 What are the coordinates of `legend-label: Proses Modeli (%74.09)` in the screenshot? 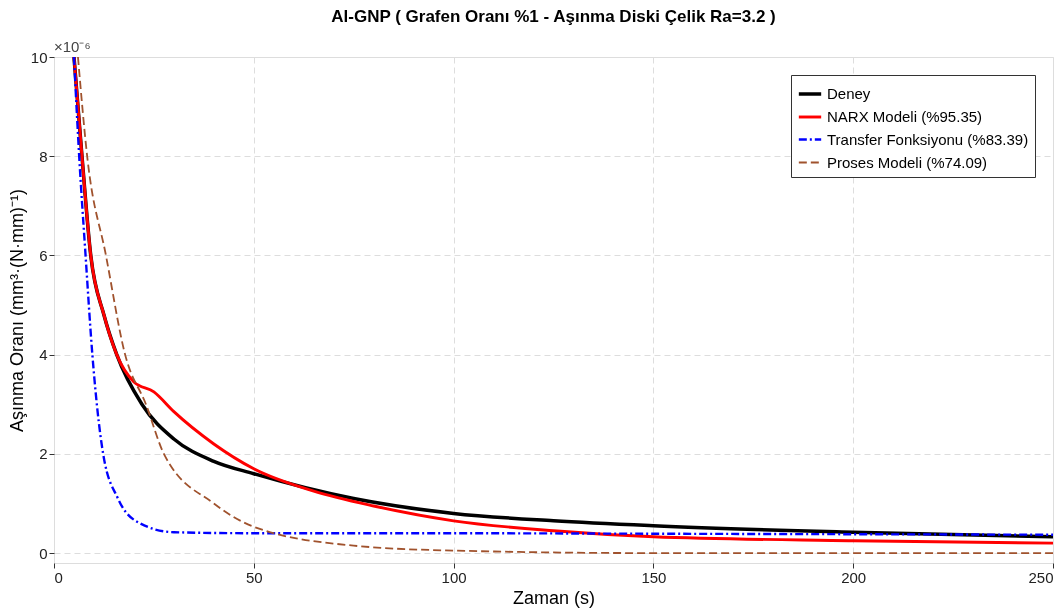 It's located at (907, 162).